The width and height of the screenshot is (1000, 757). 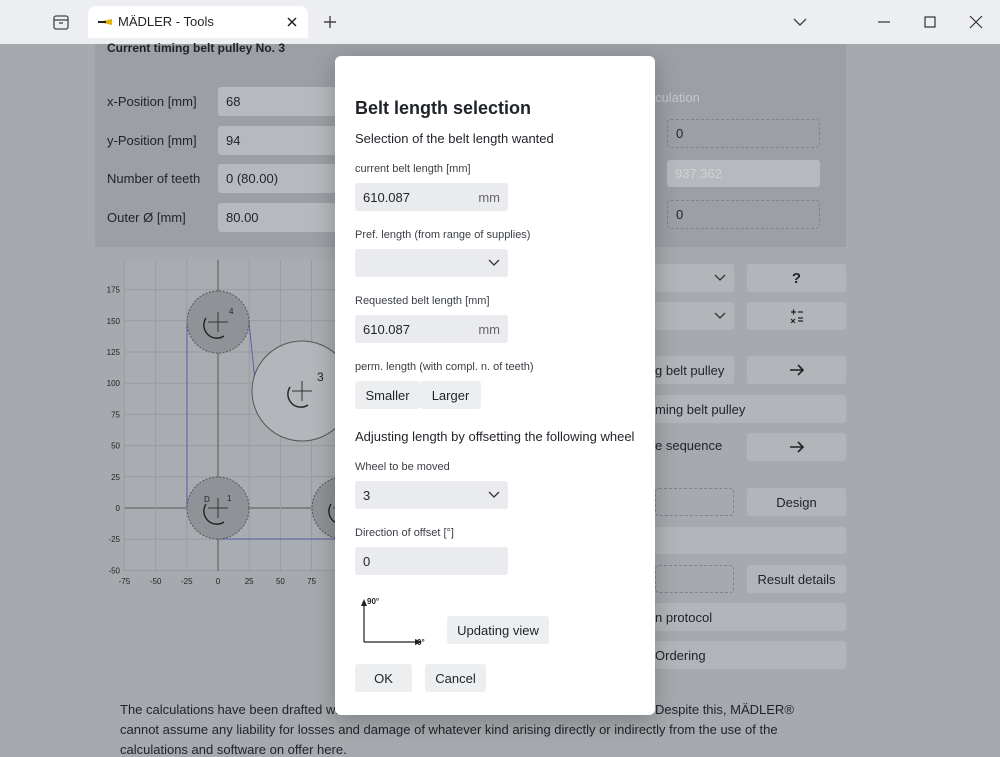 I want to click on tab-favicon, so click(x=105, y=22).